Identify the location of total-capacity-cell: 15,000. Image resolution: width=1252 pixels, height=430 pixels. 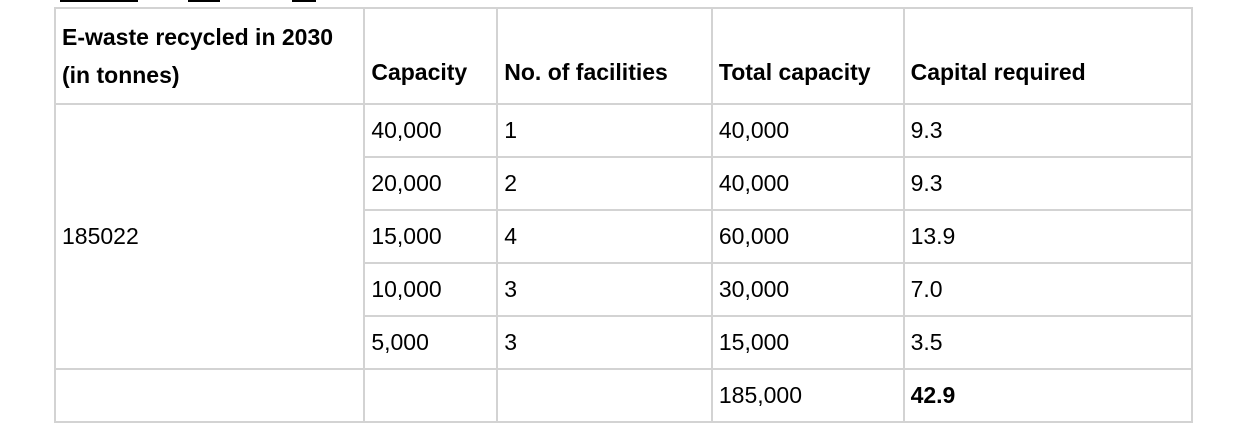
(807, 342).